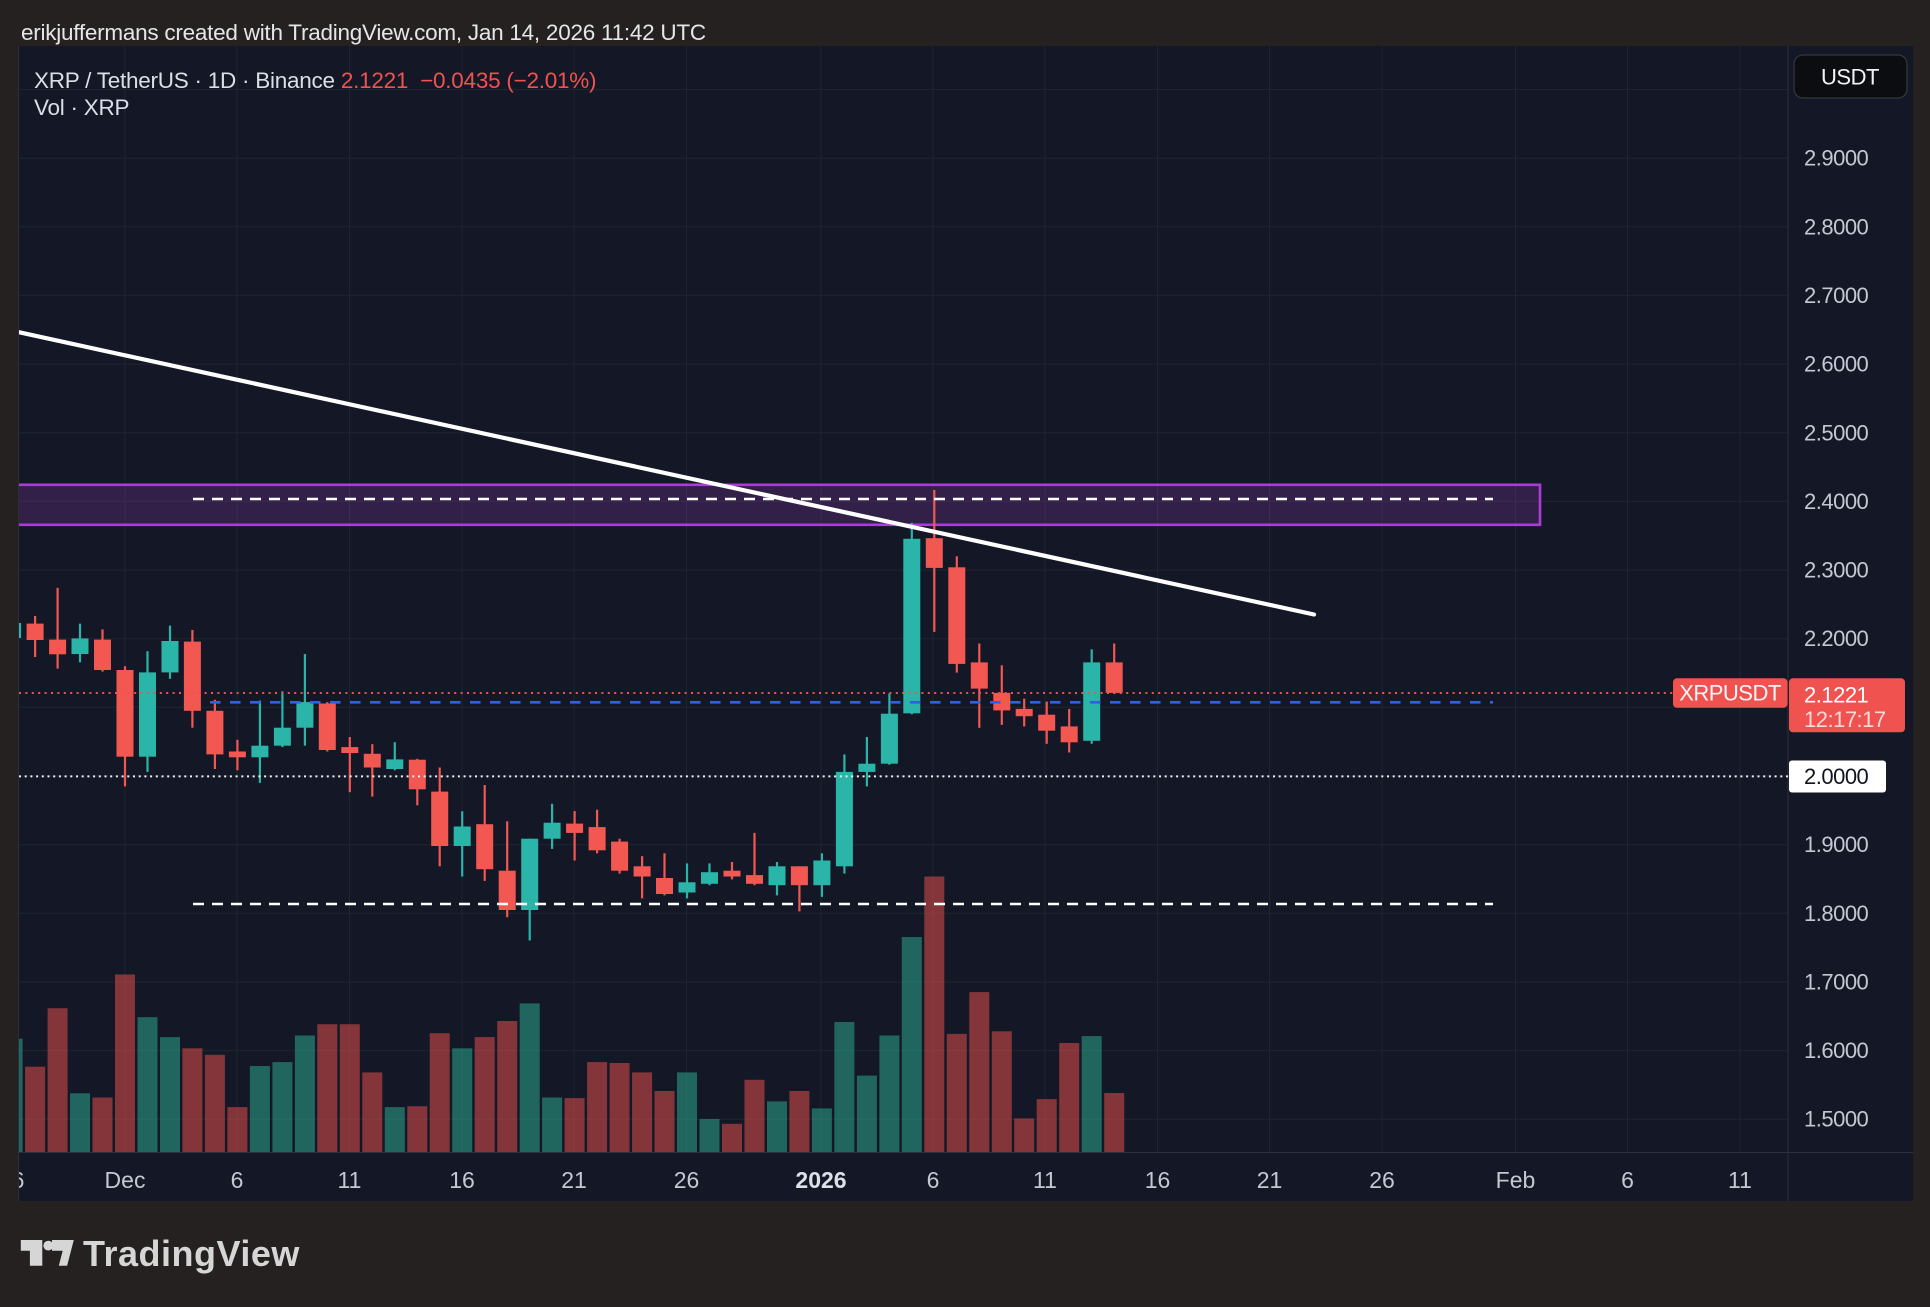 The image size is (1930, 1307). I want to click on svg-text: 2.8000, so click(1836, 226).